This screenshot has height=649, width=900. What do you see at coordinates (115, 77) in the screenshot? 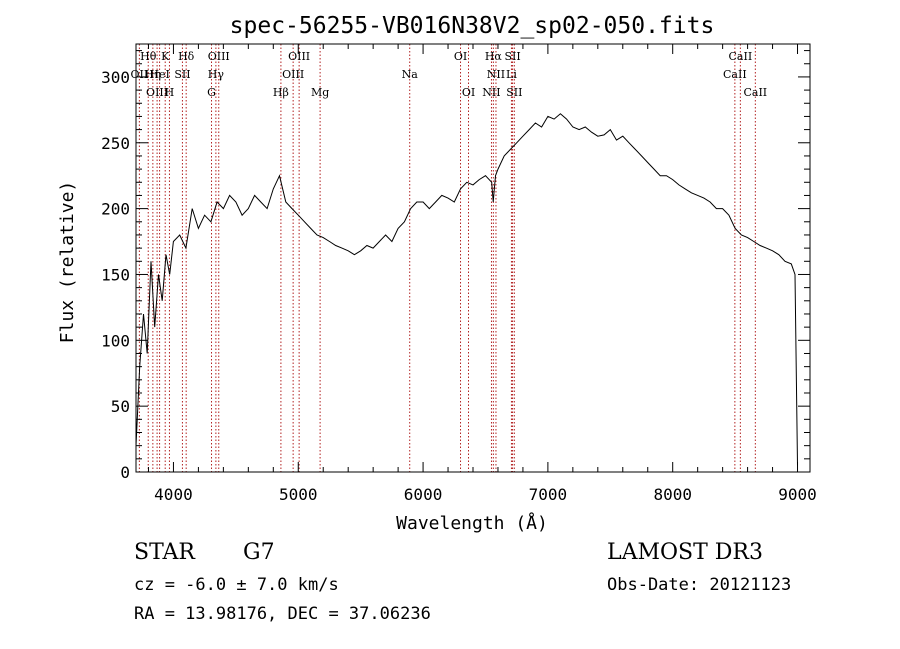
I see `y-tick-label: 300` at bounding box center [115, 77].